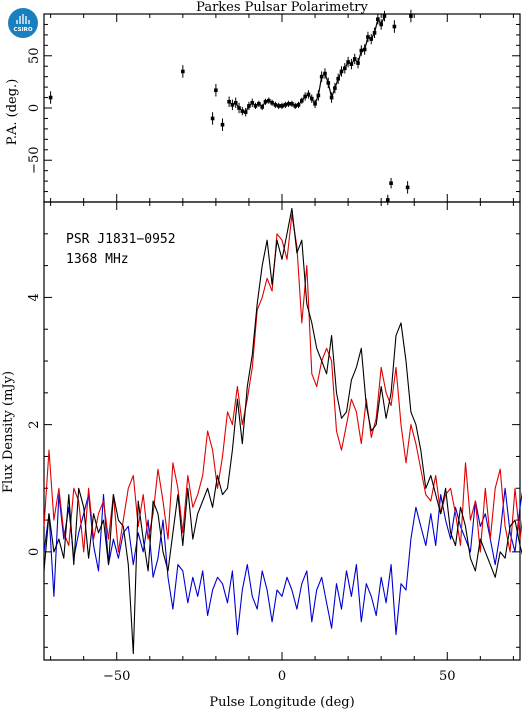 The image size is (522, 710). I want to click on x-tick-label: −50, so click(116, 676).